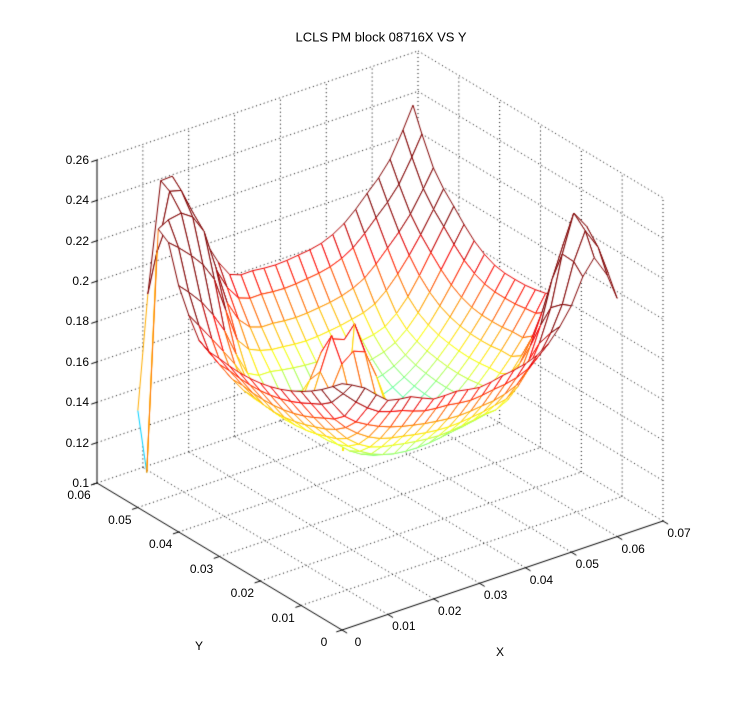 Image resolution: width=736 pixels, height=707 pixels. What do you see at coordinates (587, 564) in the screenshot?
I see `x-tick-label: 0.05` at bounding box center [587, 564].